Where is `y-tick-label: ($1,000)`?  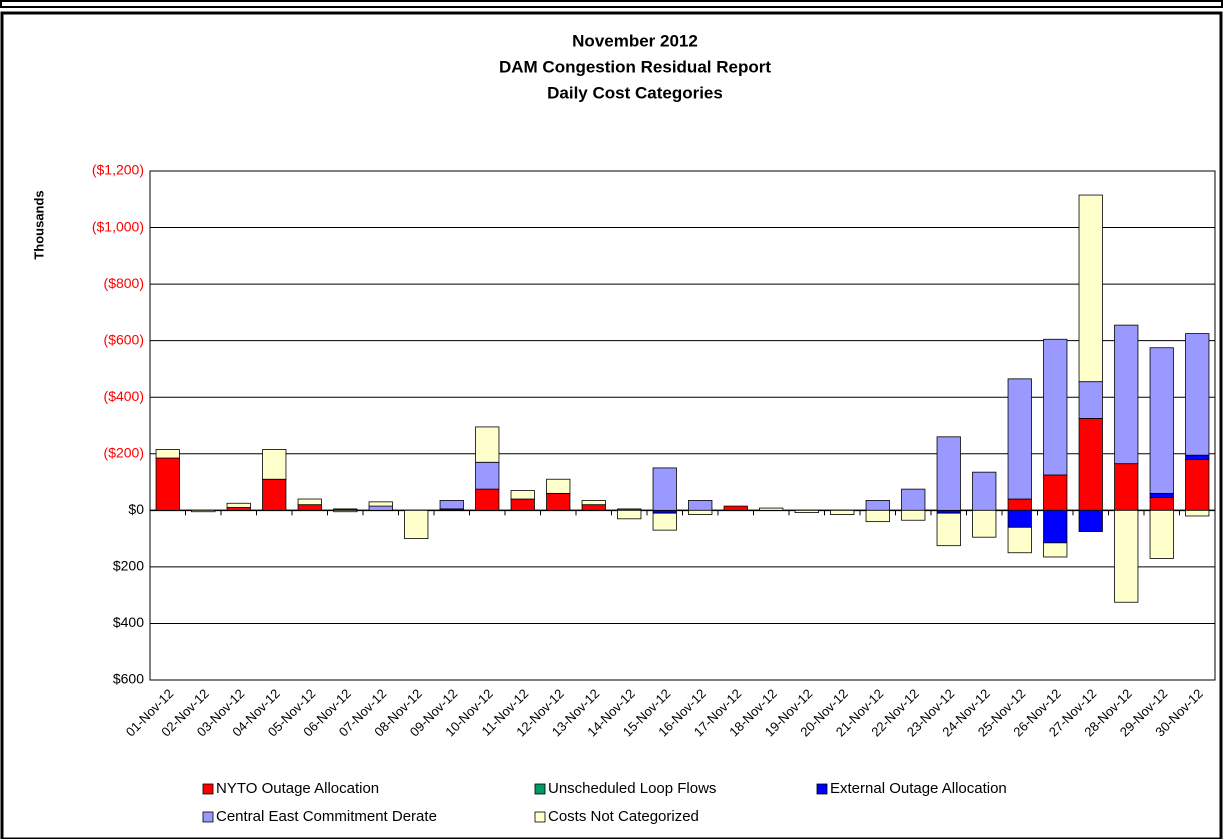
y-tick-label: ($1,000) is located at coordinates (118, 226).